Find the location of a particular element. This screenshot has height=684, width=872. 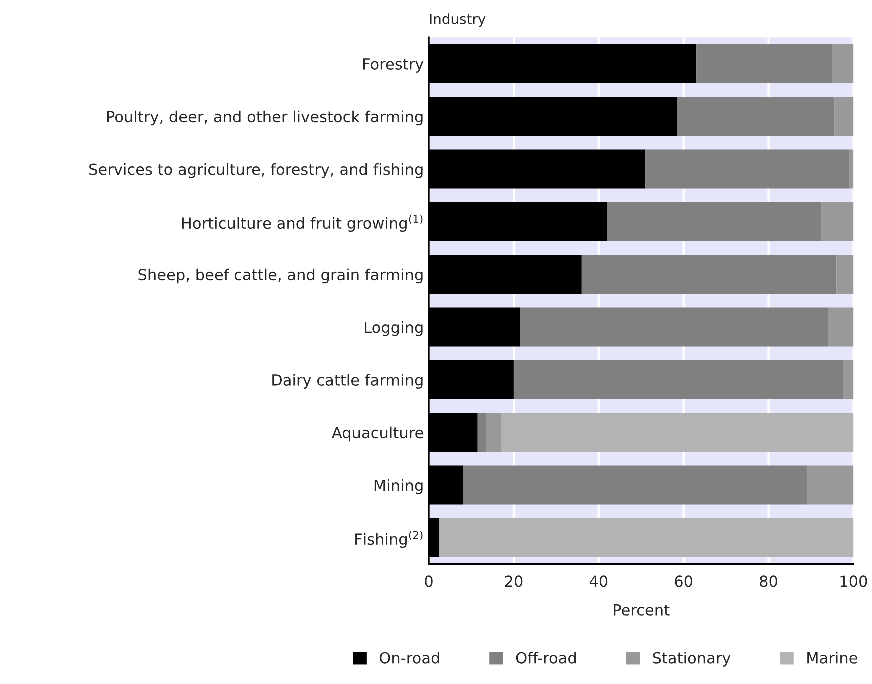

y-tick-label: Sheep, beef cattle, and grain farming is located at coordinates (280, 276).